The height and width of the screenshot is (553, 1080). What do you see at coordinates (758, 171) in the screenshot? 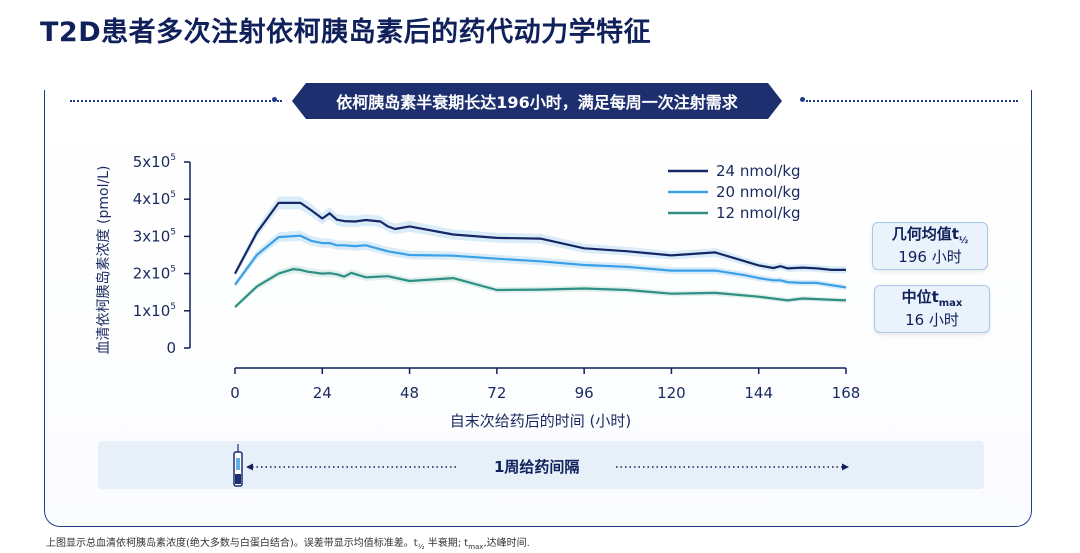
I see `legend-label: 24 nmol/kg` at bounding box center [758, 171].